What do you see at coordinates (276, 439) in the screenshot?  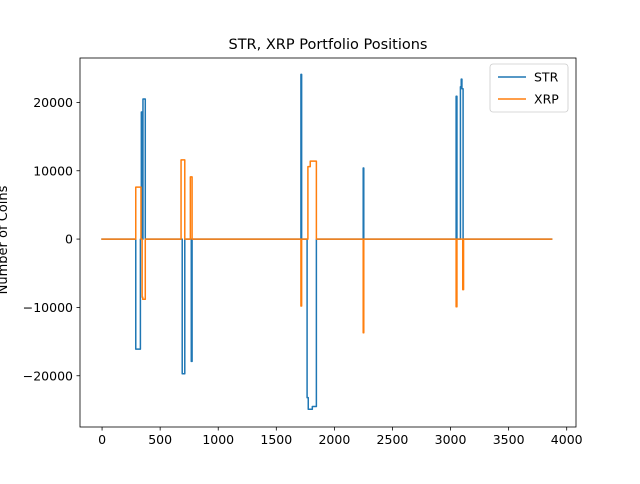 I see `x-tick-label: 1500` at bounding box center [276, 439].